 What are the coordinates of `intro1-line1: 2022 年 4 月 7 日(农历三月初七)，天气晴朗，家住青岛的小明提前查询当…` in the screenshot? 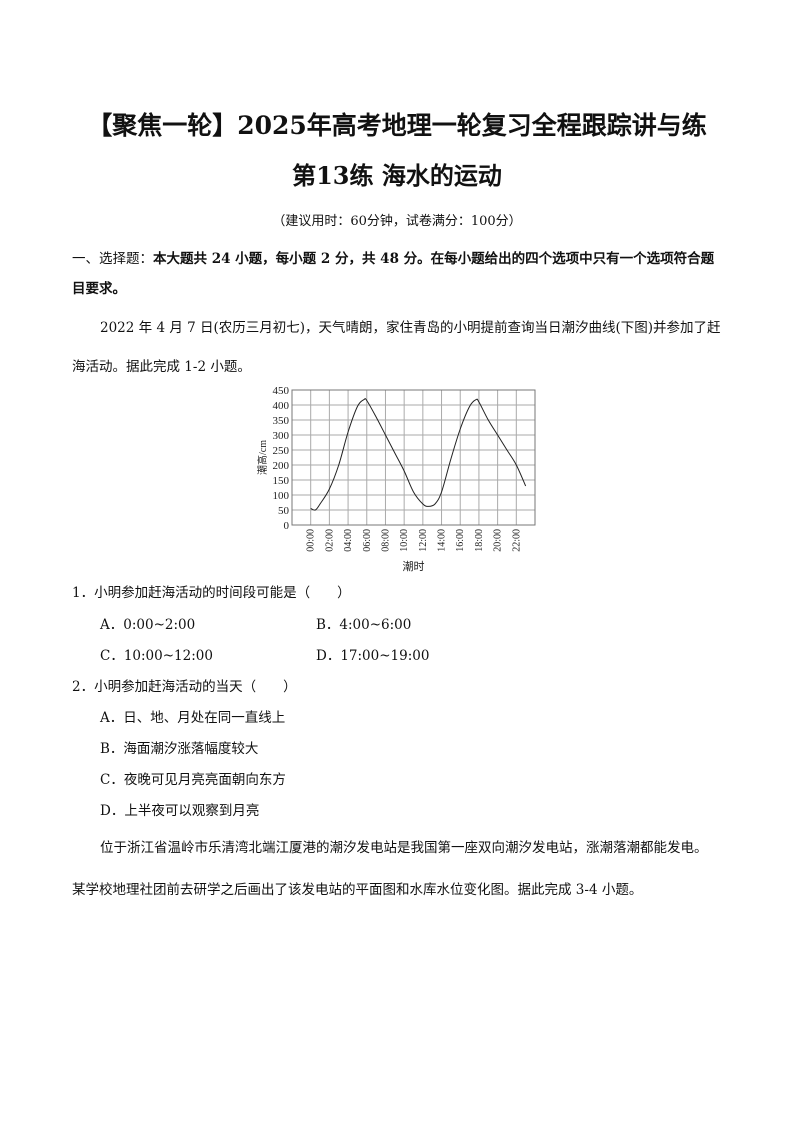 It's located at (410, 328).